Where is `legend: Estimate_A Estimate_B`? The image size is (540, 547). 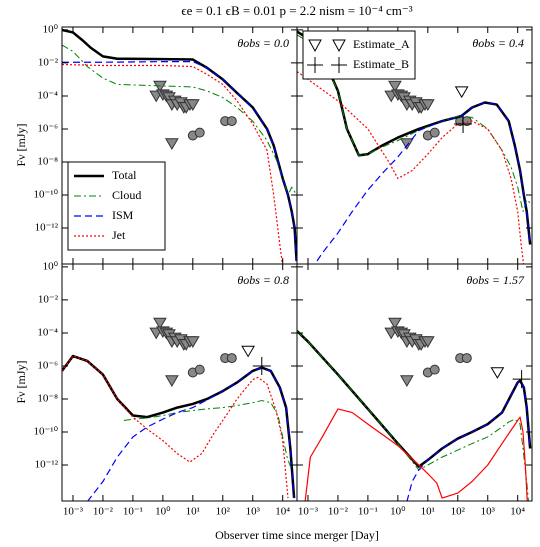
legend: Estimate_A Estimate_B is located at coordinates (359, 55).